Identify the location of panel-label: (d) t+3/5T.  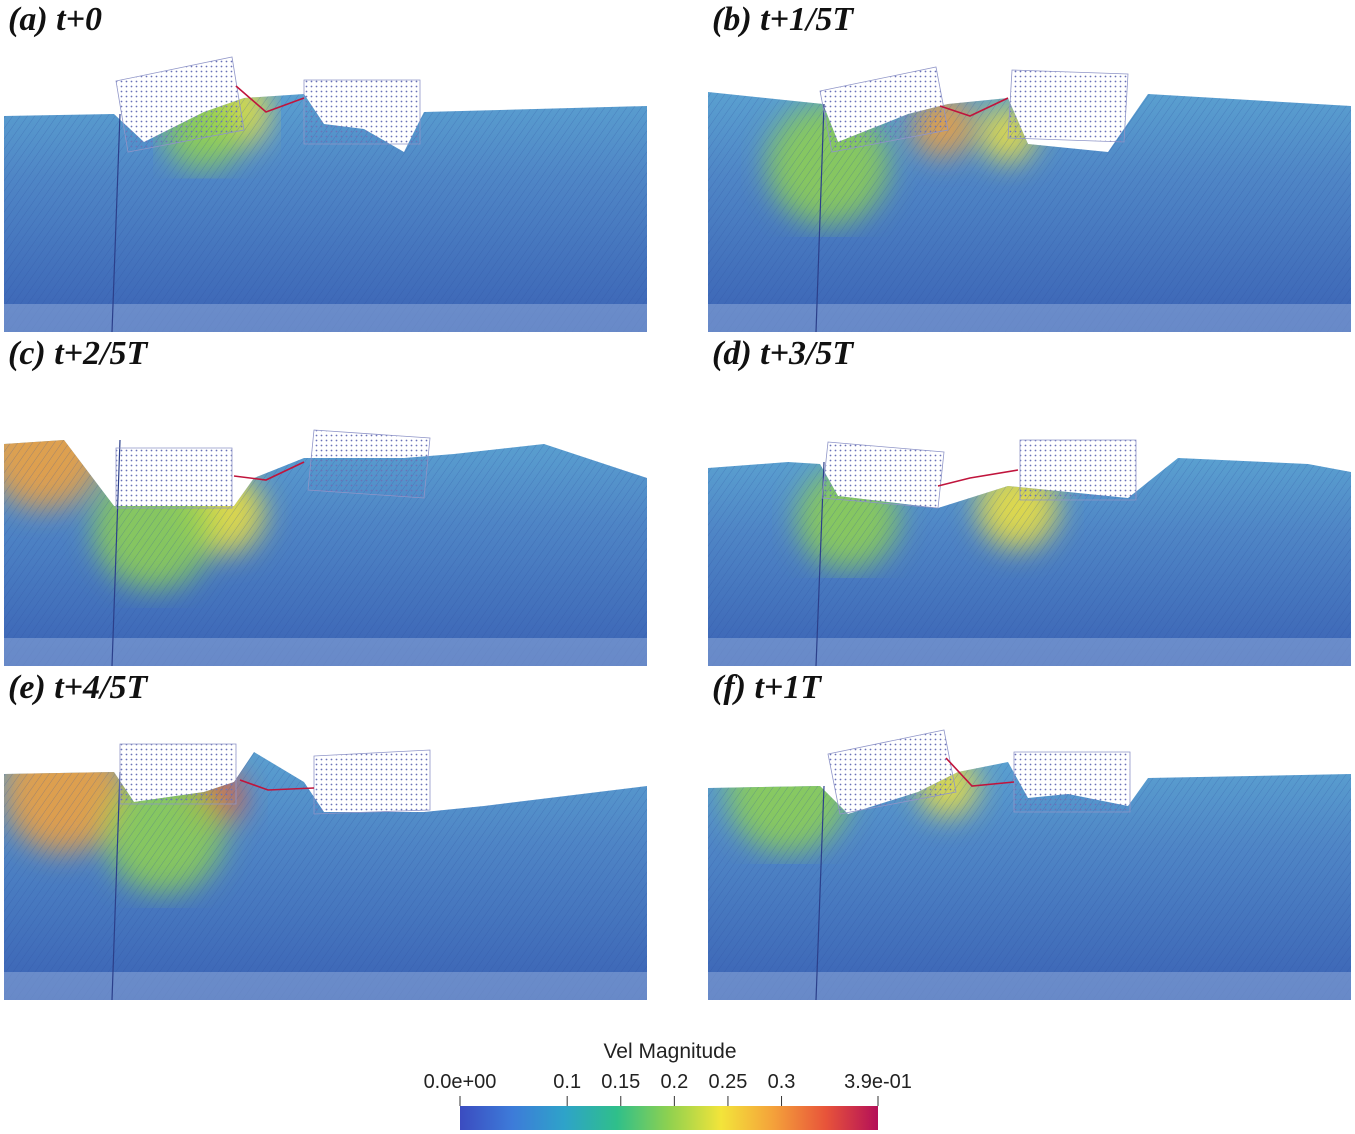
(783, 353).